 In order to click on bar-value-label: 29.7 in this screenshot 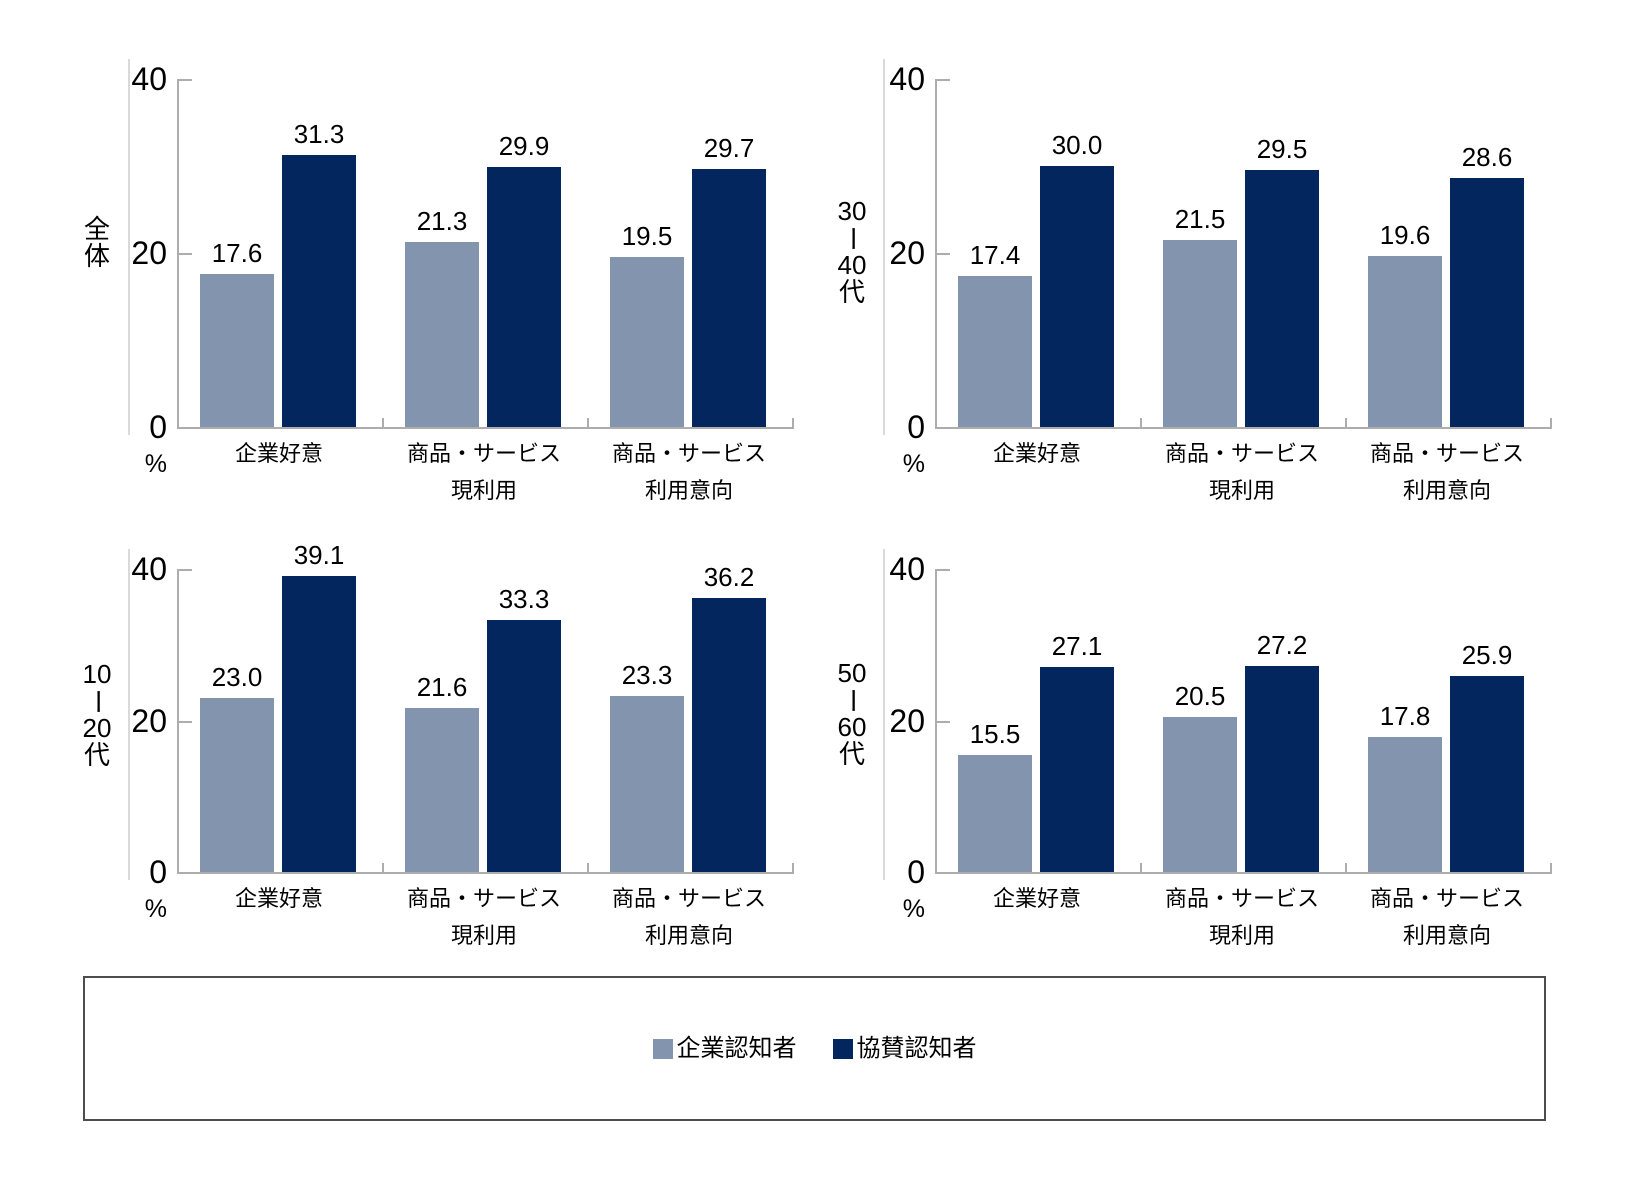, I will do `click(729, 148)`.